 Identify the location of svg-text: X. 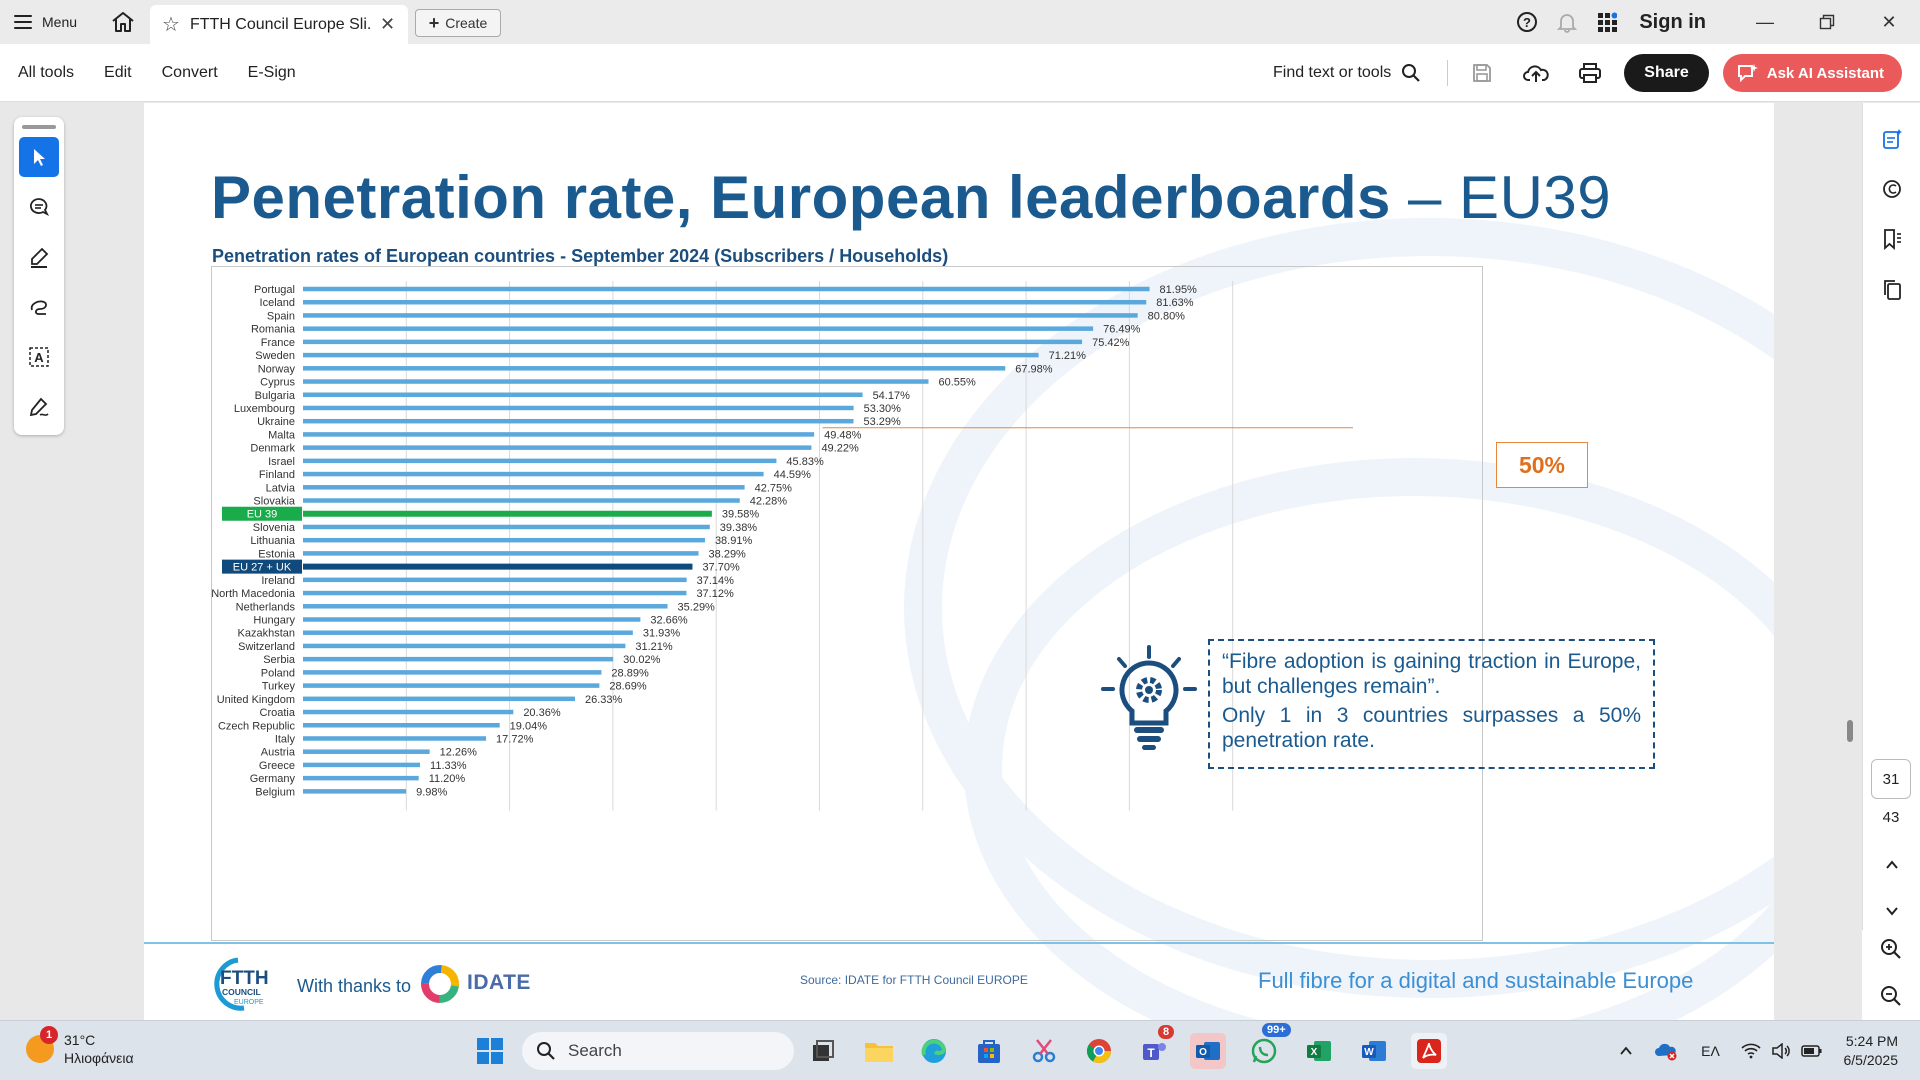
(1314, 1052).